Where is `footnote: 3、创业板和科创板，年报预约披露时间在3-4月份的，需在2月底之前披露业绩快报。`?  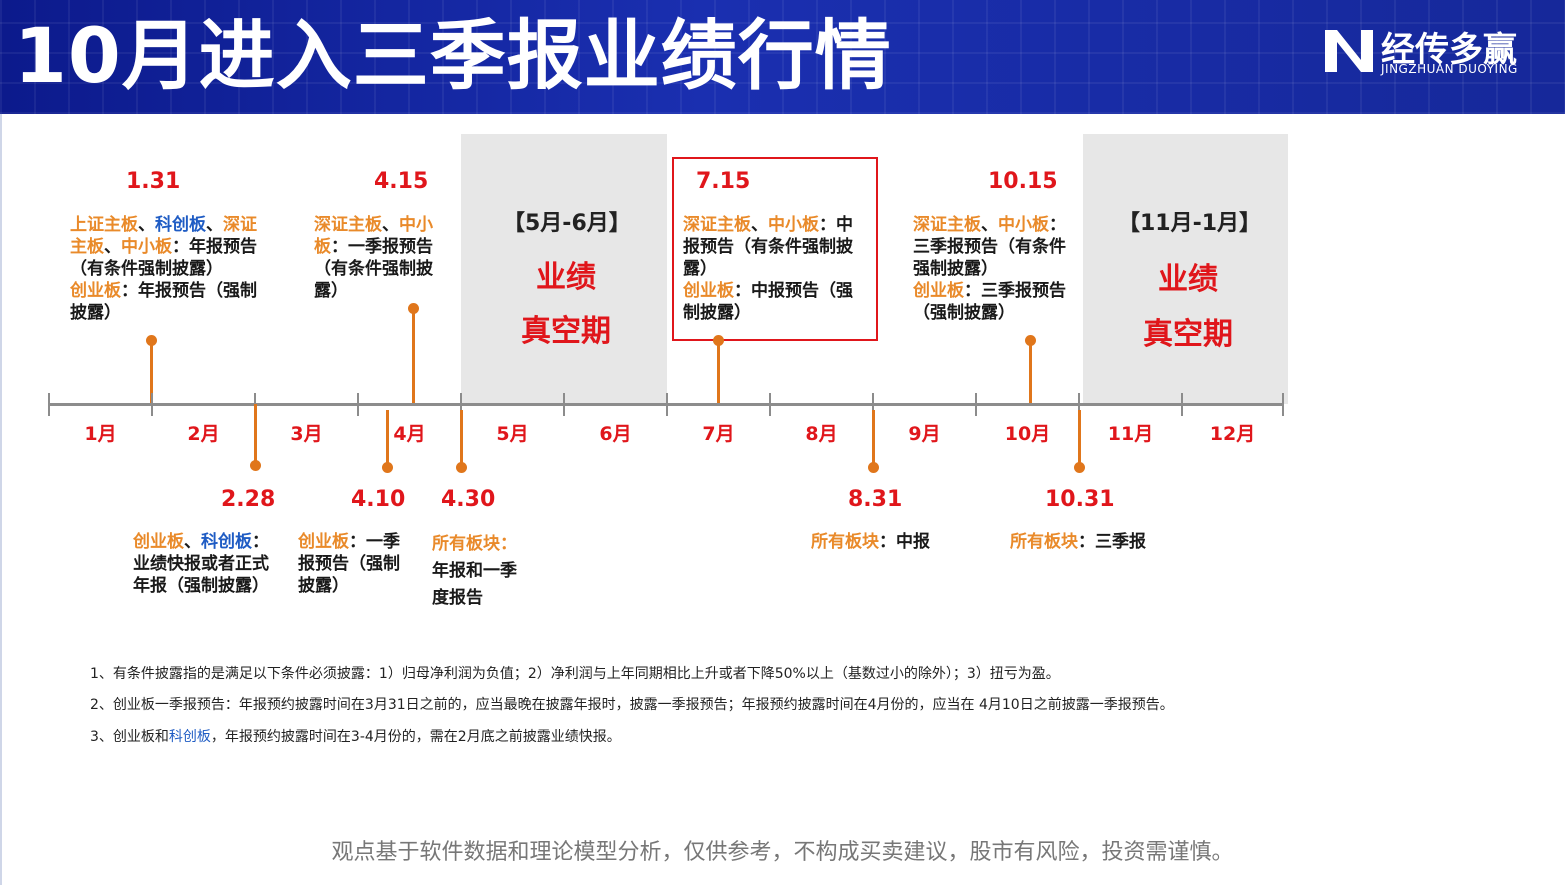
footnote: 3、创业板和科创板，年报预约披露时间在3-4月份的，需在2月底之前披露业绩快报。 is located at coordinates (355, 736).